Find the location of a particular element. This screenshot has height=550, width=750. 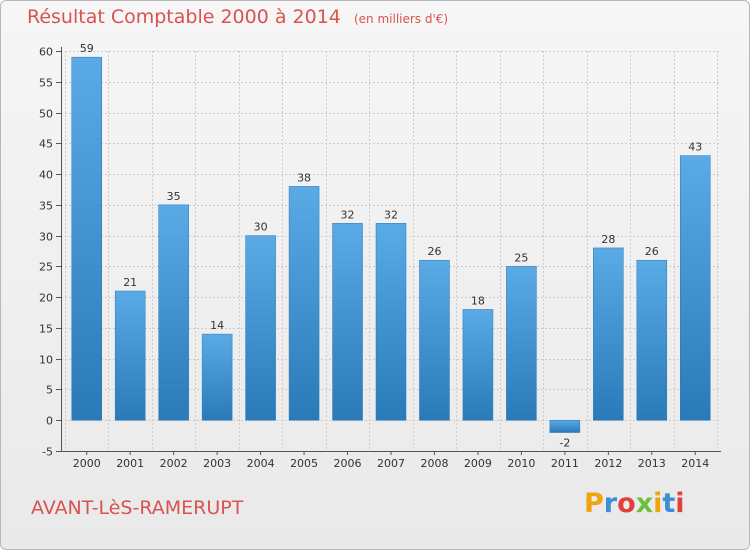

data-label-2011: -2 is located at coordinates (564, 443).